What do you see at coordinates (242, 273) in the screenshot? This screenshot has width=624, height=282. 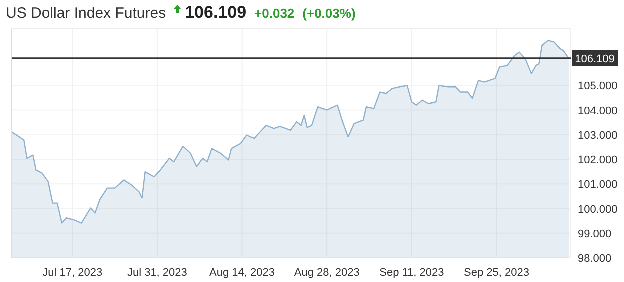 I see `x-tick-label: Aug 14, 2023` at bounding box center [242, 273].